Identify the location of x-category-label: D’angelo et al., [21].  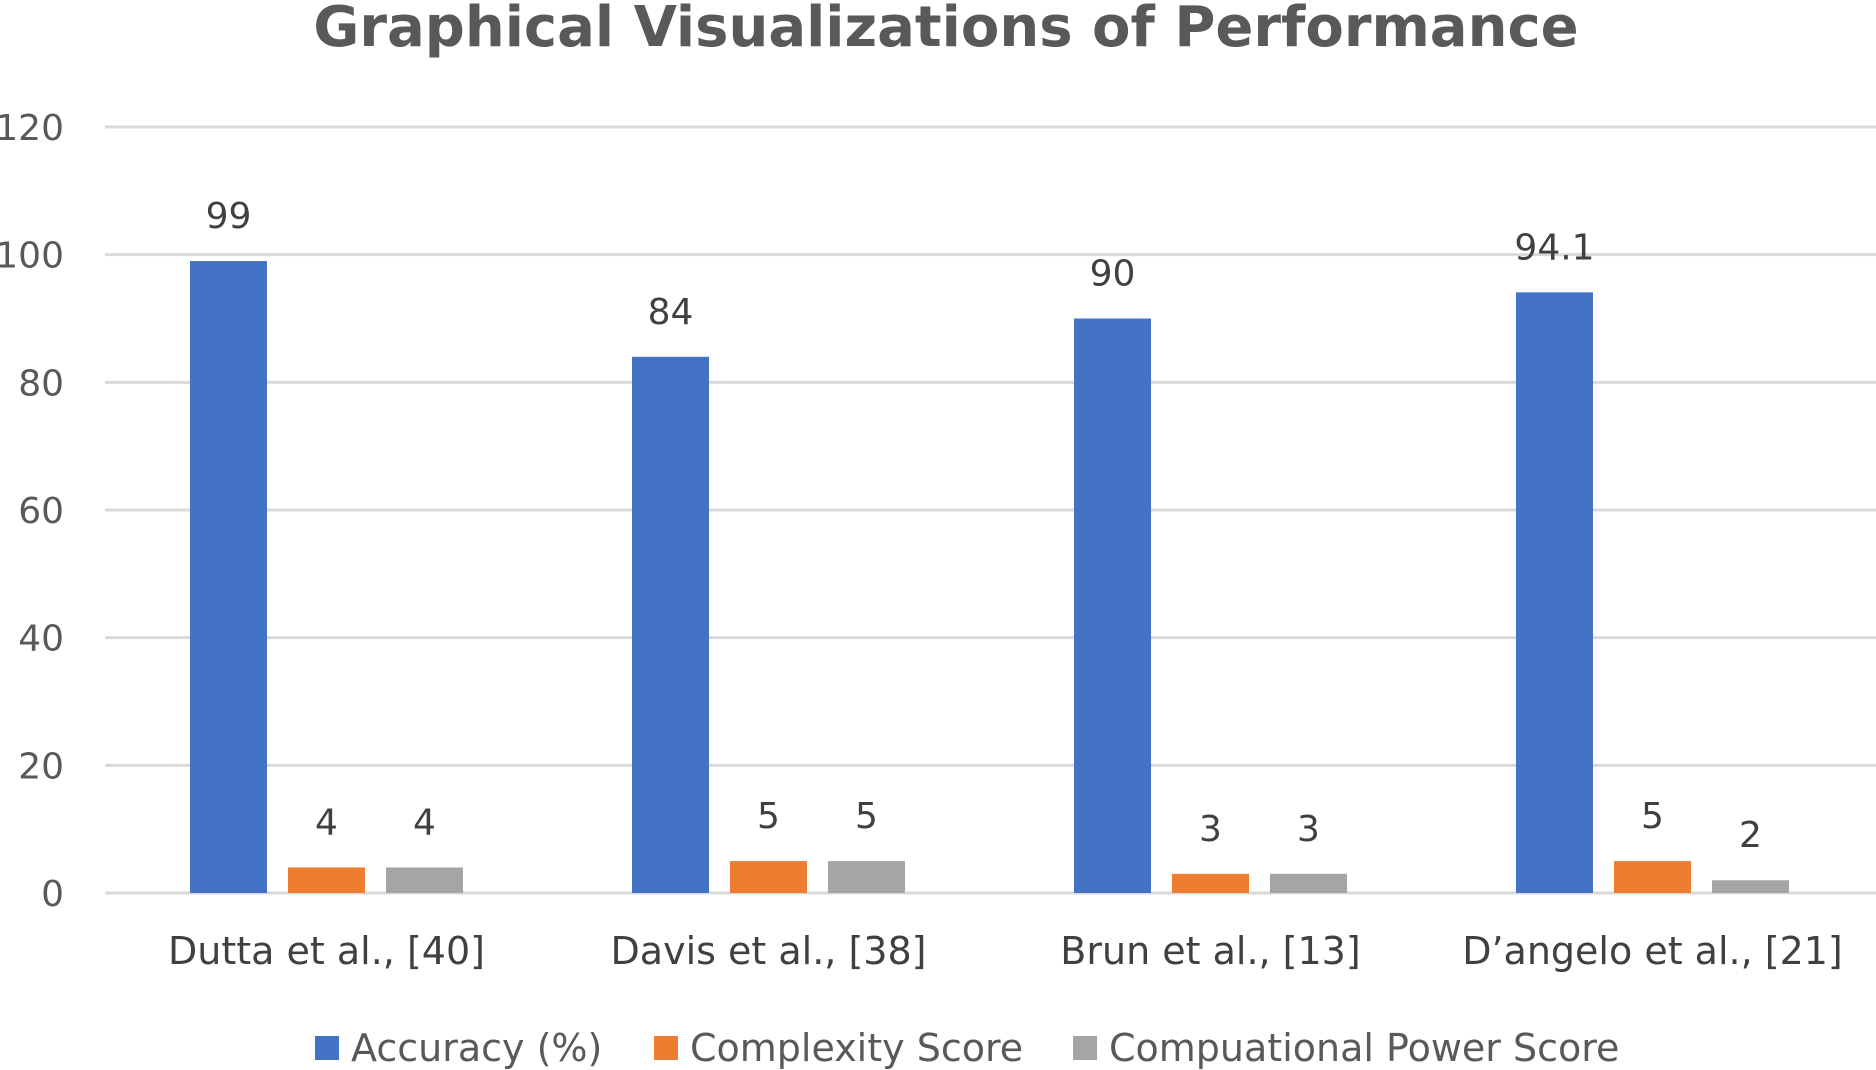
(1652, 951).